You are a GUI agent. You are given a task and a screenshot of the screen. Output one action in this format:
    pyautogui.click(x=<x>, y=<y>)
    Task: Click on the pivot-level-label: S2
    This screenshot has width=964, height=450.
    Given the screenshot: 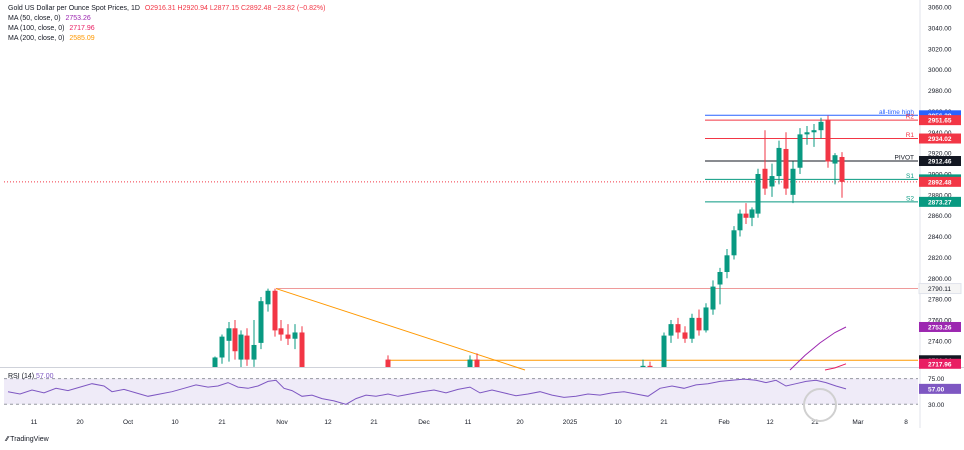 What is the action you would take?
    pyautogui.click(x=910, y=198)
    